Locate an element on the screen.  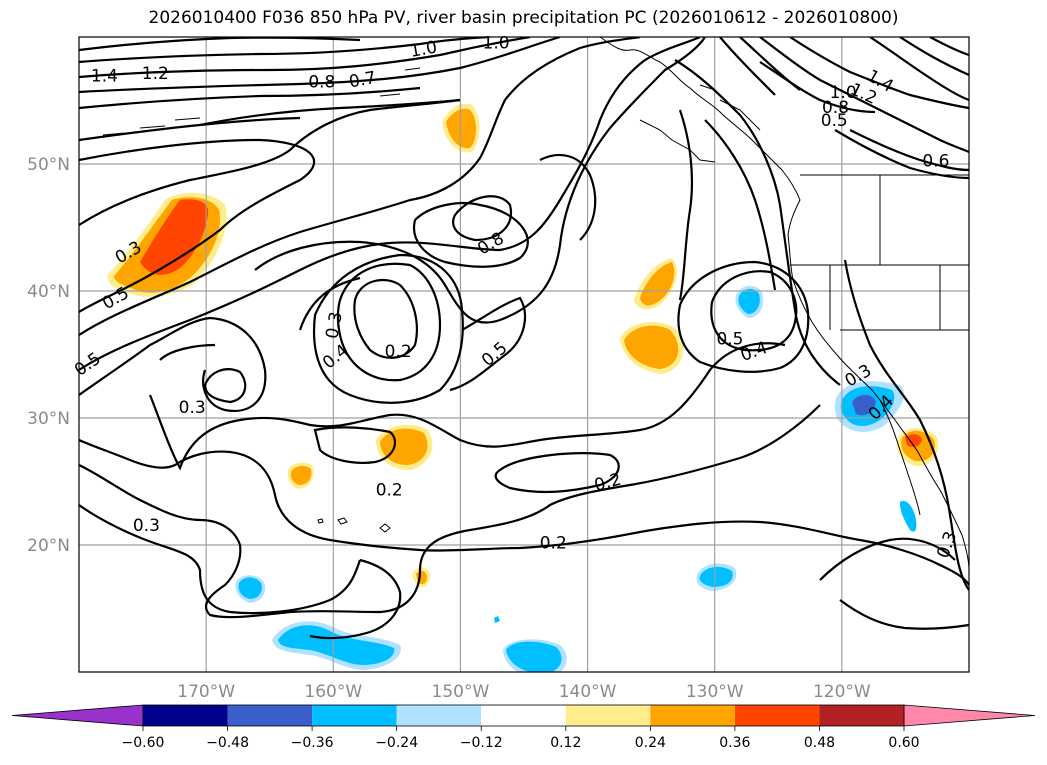
contour-label: 0.7 is located at coordinates (362, 80).